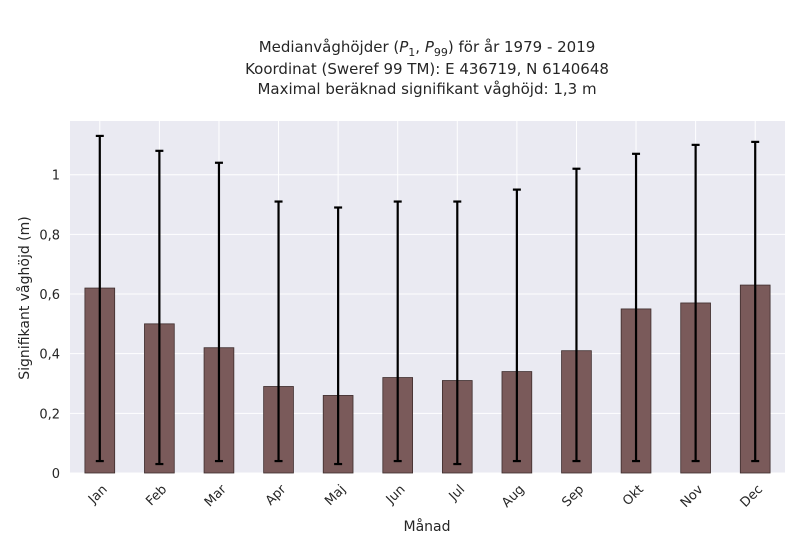  Describe the element at coordinates (457, 333) in the screenshot. I see `error-bar-jul` at that location.